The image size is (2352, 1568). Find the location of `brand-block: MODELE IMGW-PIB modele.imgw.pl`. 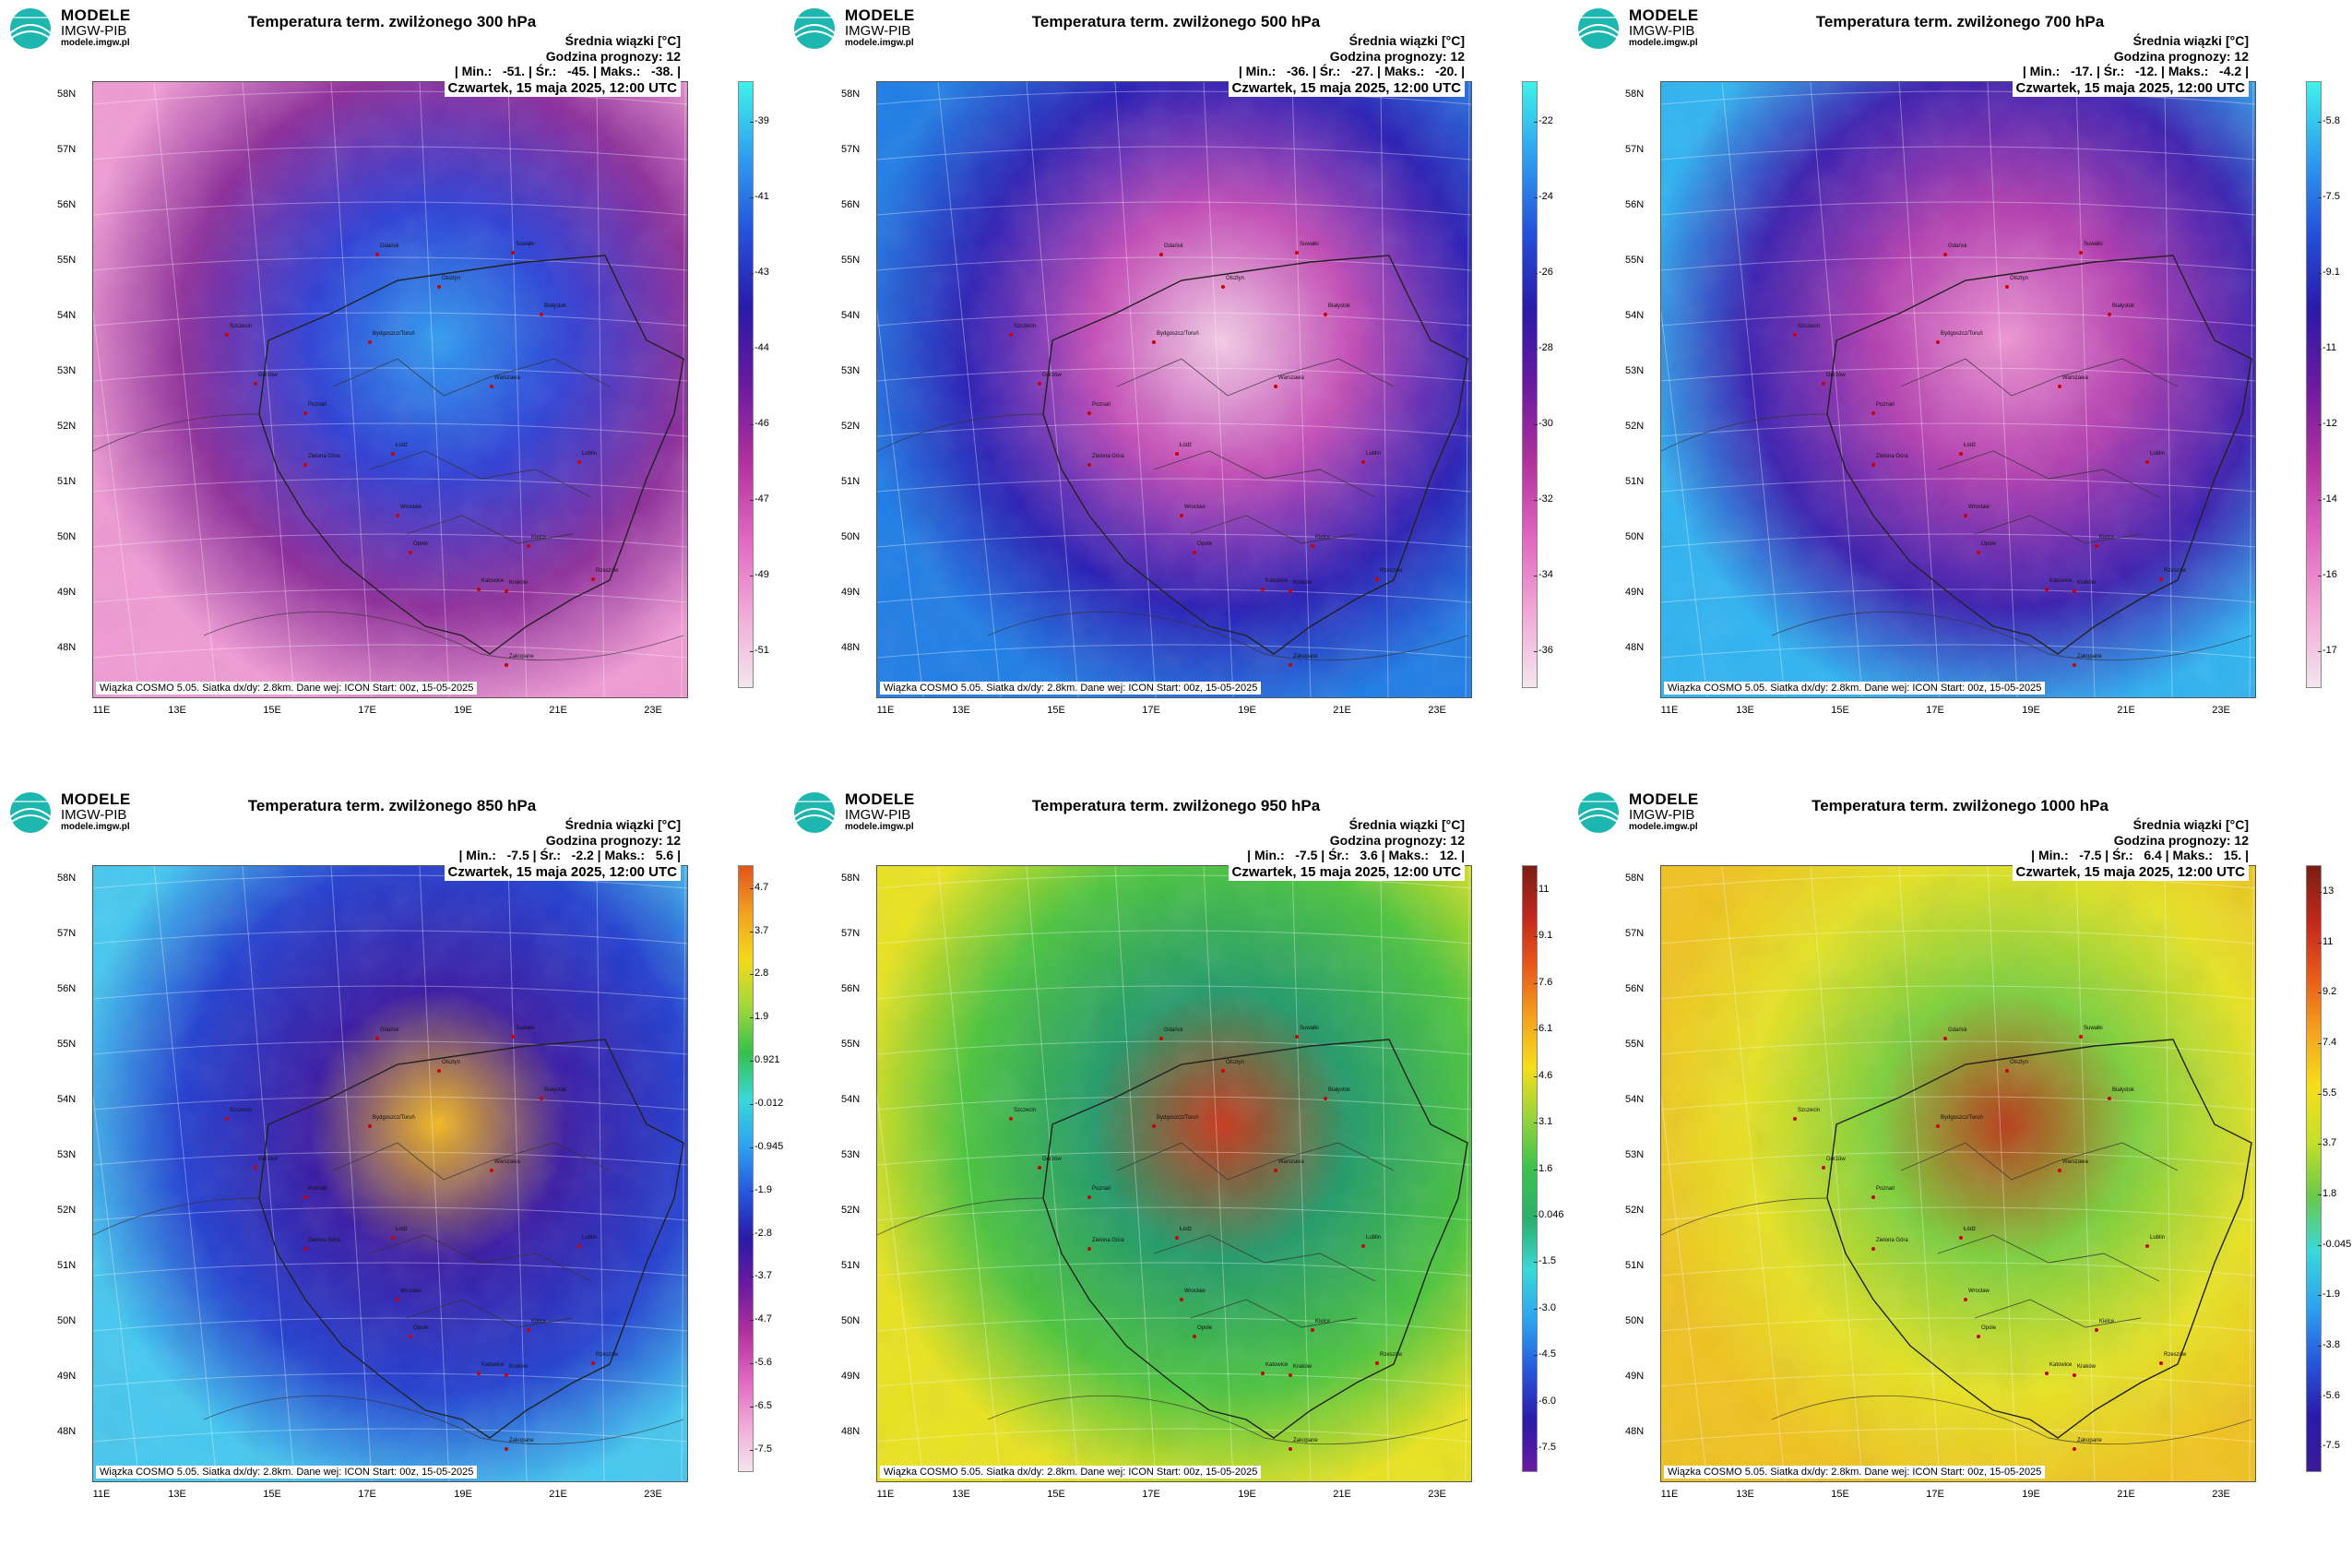

brand-block: MODELE IMGW-PIB modele.imgw.pl is located at coordinates (96, 27).